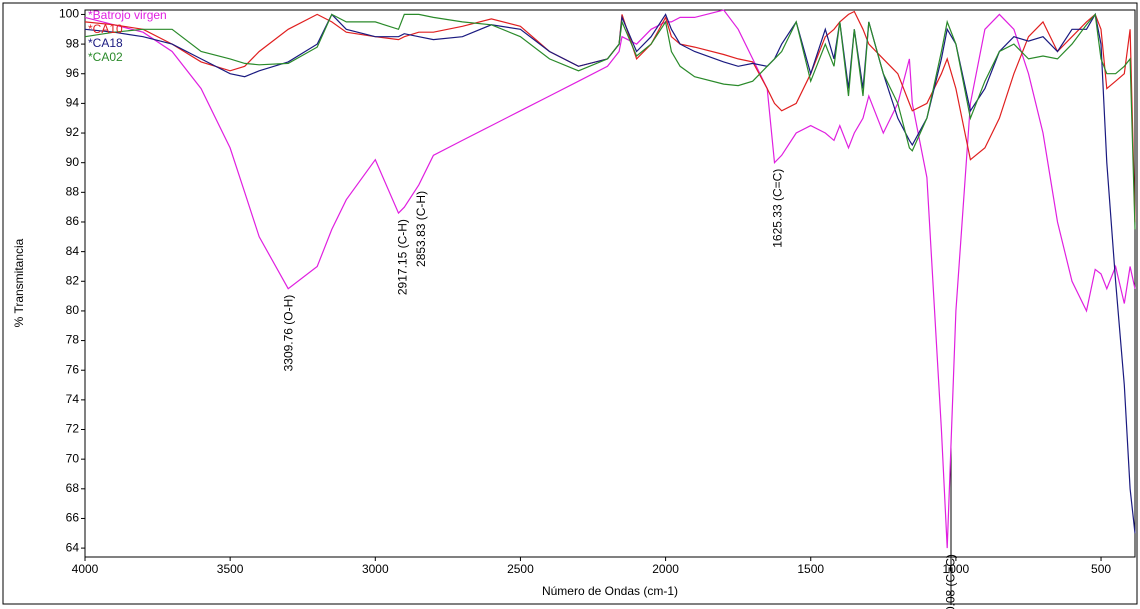 This screenshot has width=1140, height=609. What do you see at coordinates (1101, 569) in the screenshot?
I see `x-tick-label: 500` at bounding box center [1101, 569].